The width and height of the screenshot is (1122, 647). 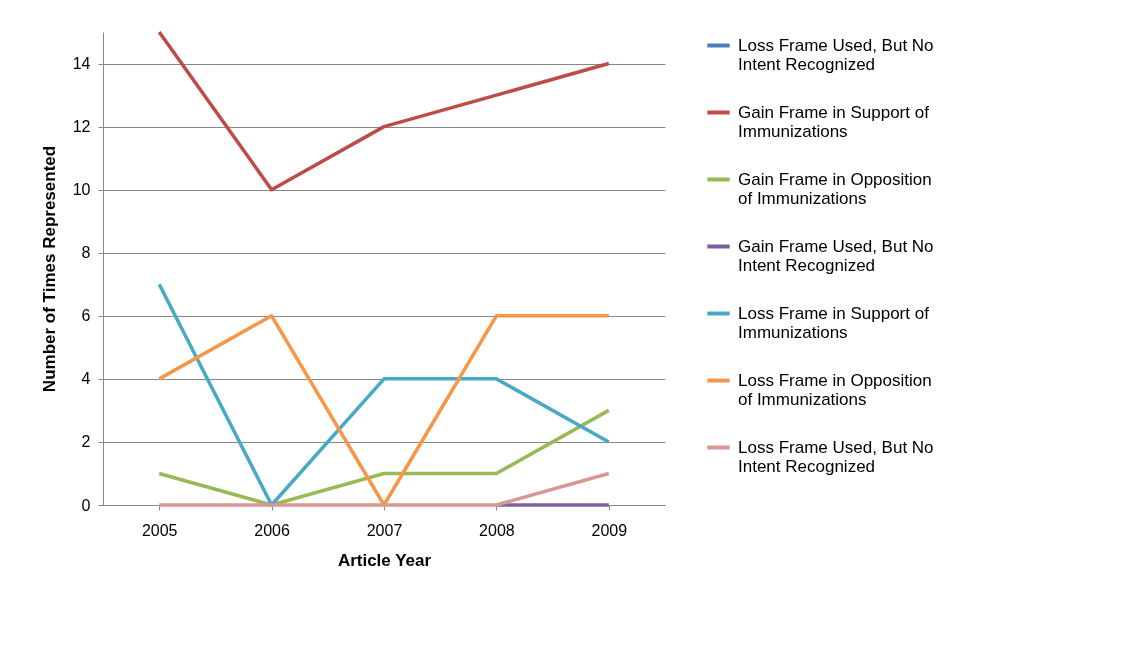 I want to click on y-tick-label: 8, so click(x=86, y=253).